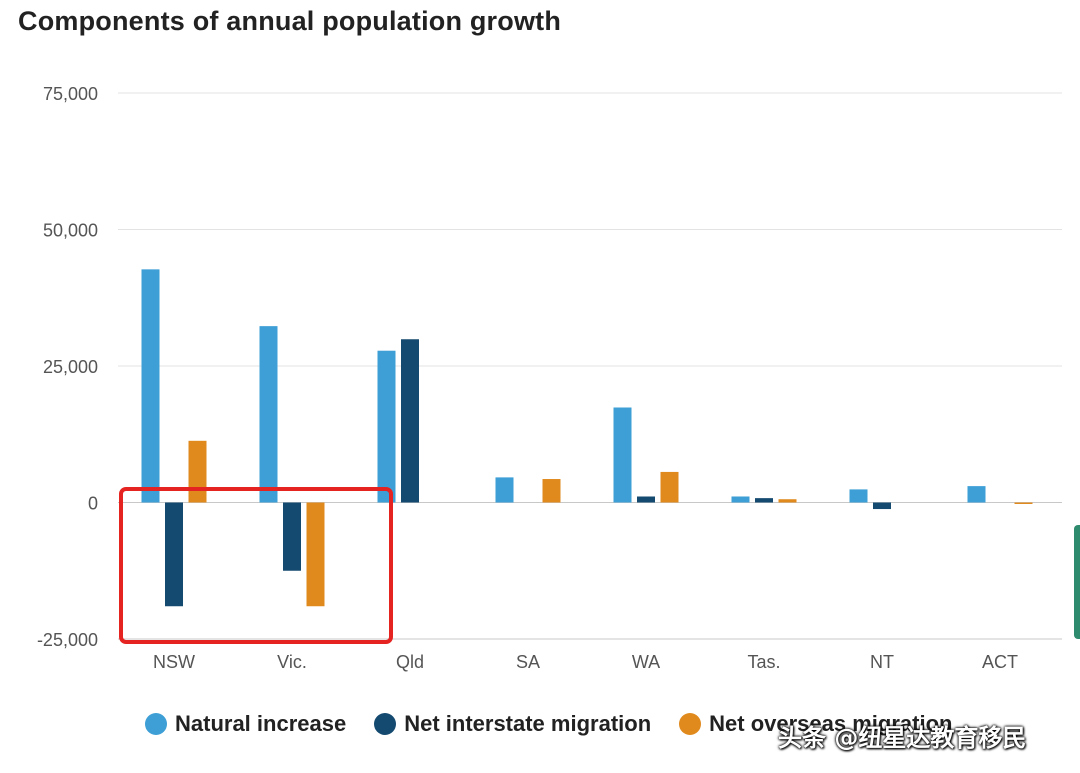 The height and width of the screenshot is (773, 1080). What do you see at coordinates (292, 662) in the screenshot?
I see `x-tick-label: Vic.` at bounding box center [292, 662].